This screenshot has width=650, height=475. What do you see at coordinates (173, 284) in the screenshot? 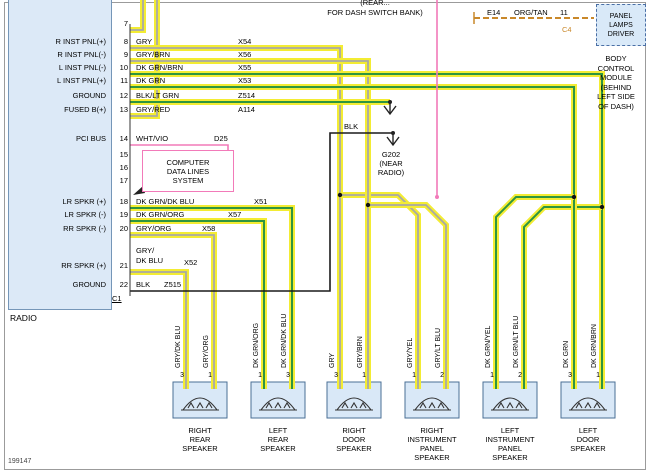
I see `circuit-code: Z515` at bounding box center [173, 284].